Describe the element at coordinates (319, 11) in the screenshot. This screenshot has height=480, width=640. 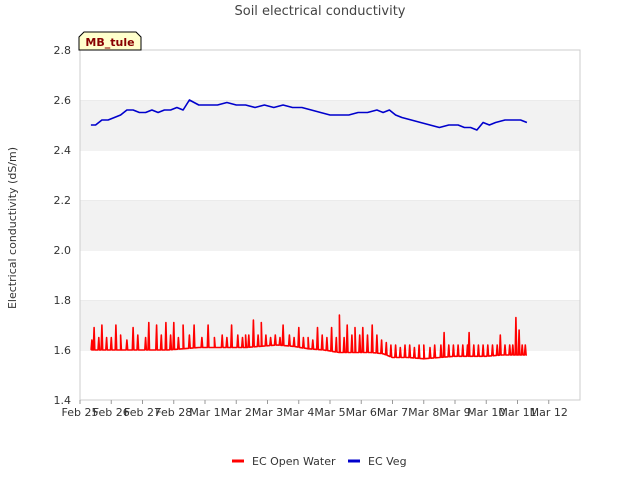
I see `chart-title: Soil electrical conductivity` at that location.